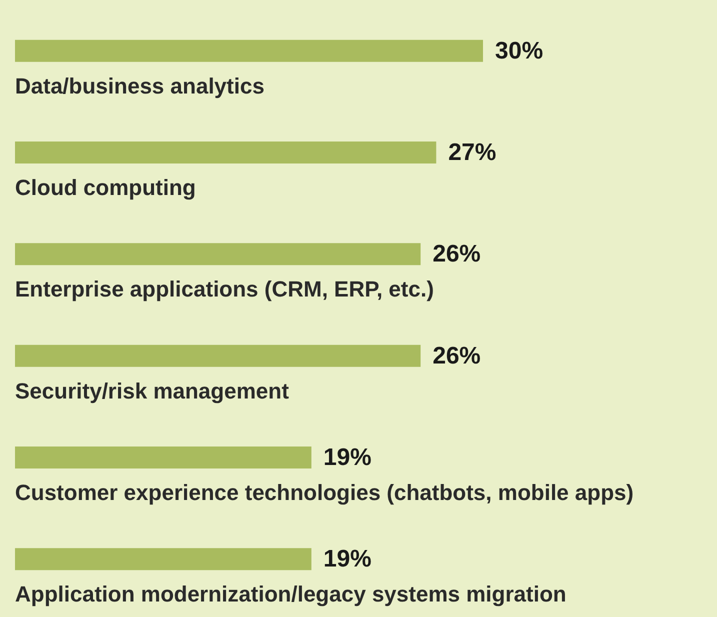 Image resolution: width=717 pixels, height=617 pixels. Describe the element at coordinates (152, 391) in the screenshot. I see `y-tick-label: Security/risk management` at that location.